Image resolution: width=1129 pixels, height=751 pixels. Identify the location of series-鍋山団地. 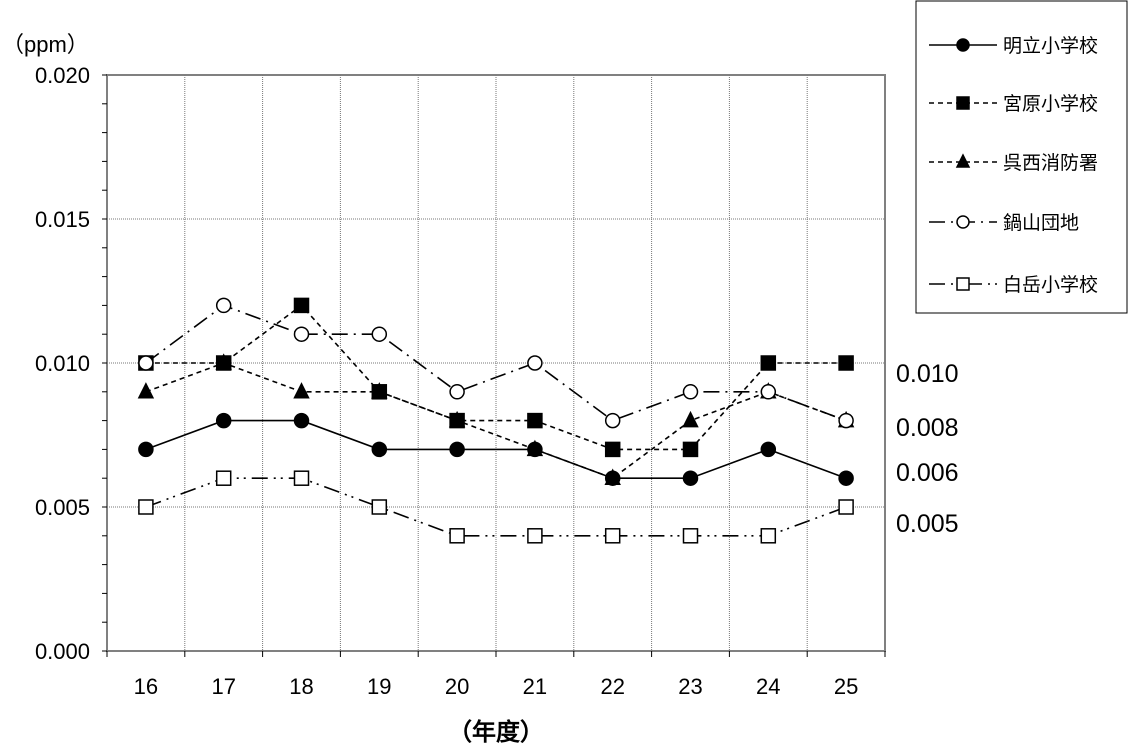
(496, 363).